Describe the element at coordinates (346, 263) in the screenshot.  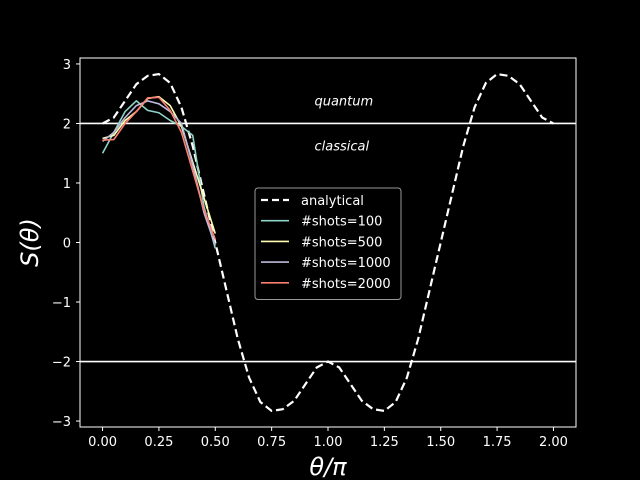
I see `legend-label-3: #shots=1000` at that location.